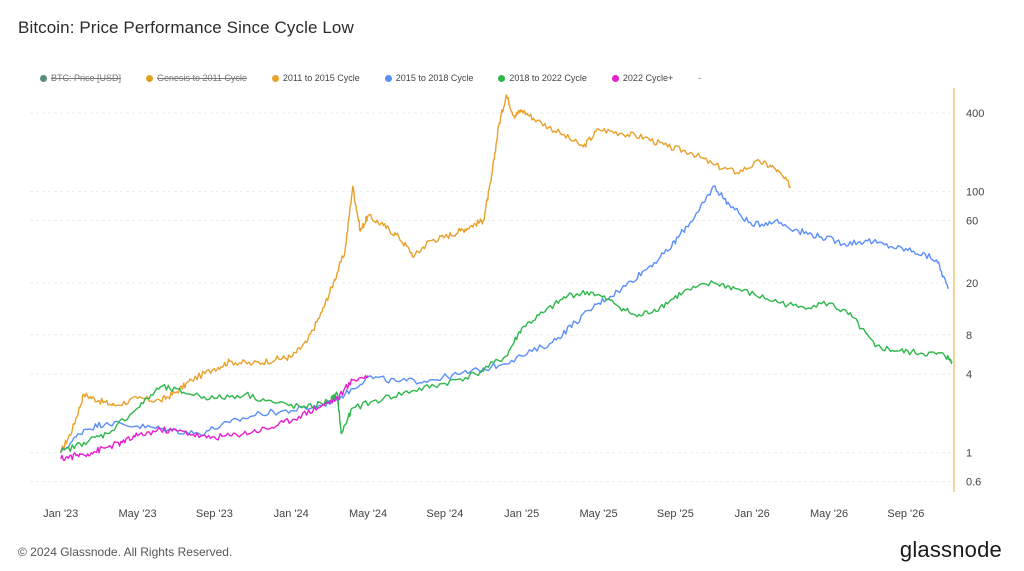 The width and height of the screenshot is (1024, 571). I want to click on legend-label: Genesis to 2011 Cycle, so click(202, 78).